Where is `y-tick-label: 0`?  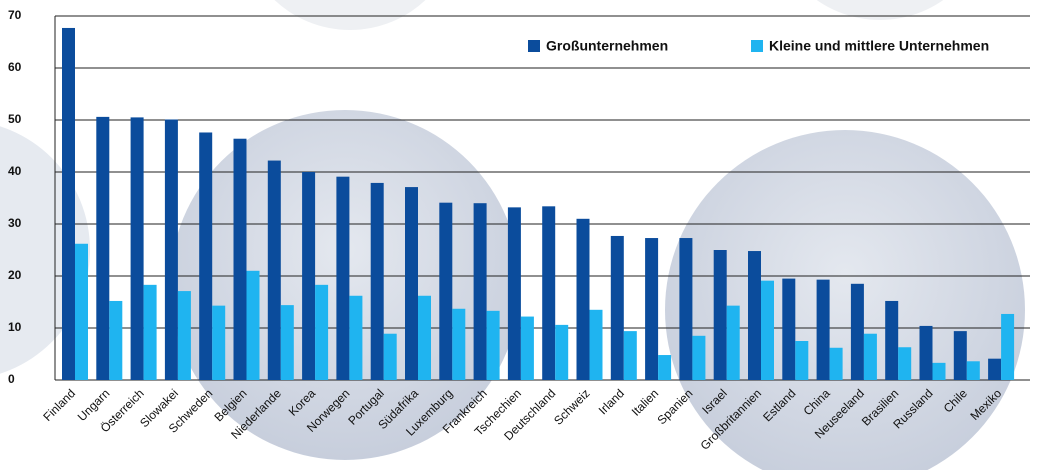
y-tick-label: 0 is located at coordinates (11, 379).